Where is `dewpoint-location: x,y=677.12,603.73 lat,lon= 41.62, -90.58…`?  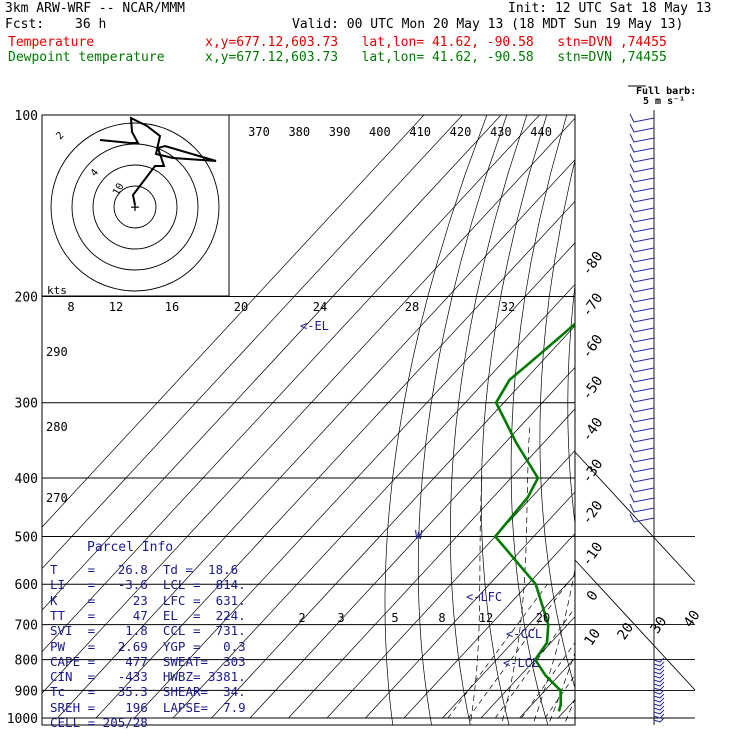
dewpoint-location: x,y=677.12,603.73 lat,lon= 41.62, -90.58… is located at coordinates (436, 57).